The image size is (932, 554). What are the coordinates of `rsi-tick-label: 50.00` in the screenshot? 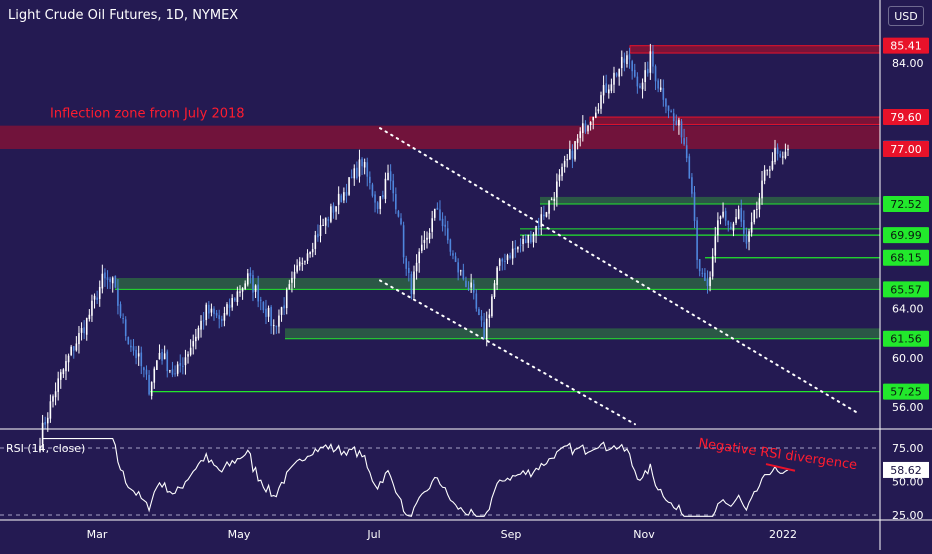 It's located at (908, 482).